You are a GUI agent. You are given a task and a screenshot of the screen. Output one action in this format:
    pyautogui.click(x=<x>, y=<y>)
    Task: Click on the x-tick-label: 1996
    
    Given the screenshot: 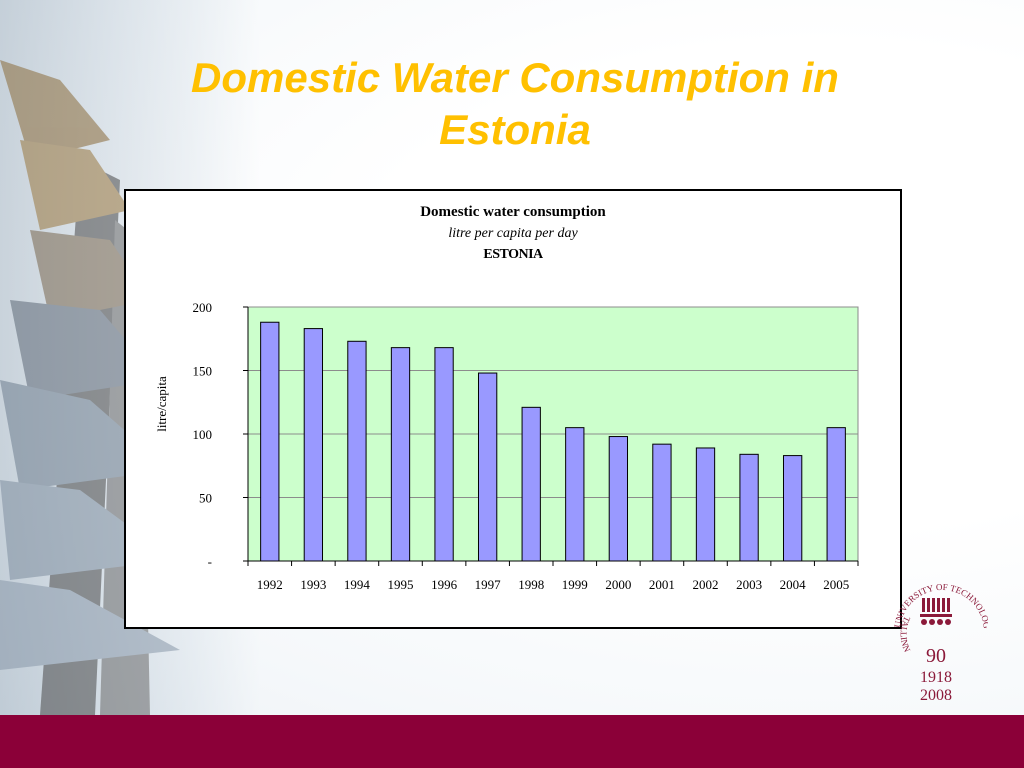 What is the action you would take?
    pyautogui.click(x=444, y=584)
    